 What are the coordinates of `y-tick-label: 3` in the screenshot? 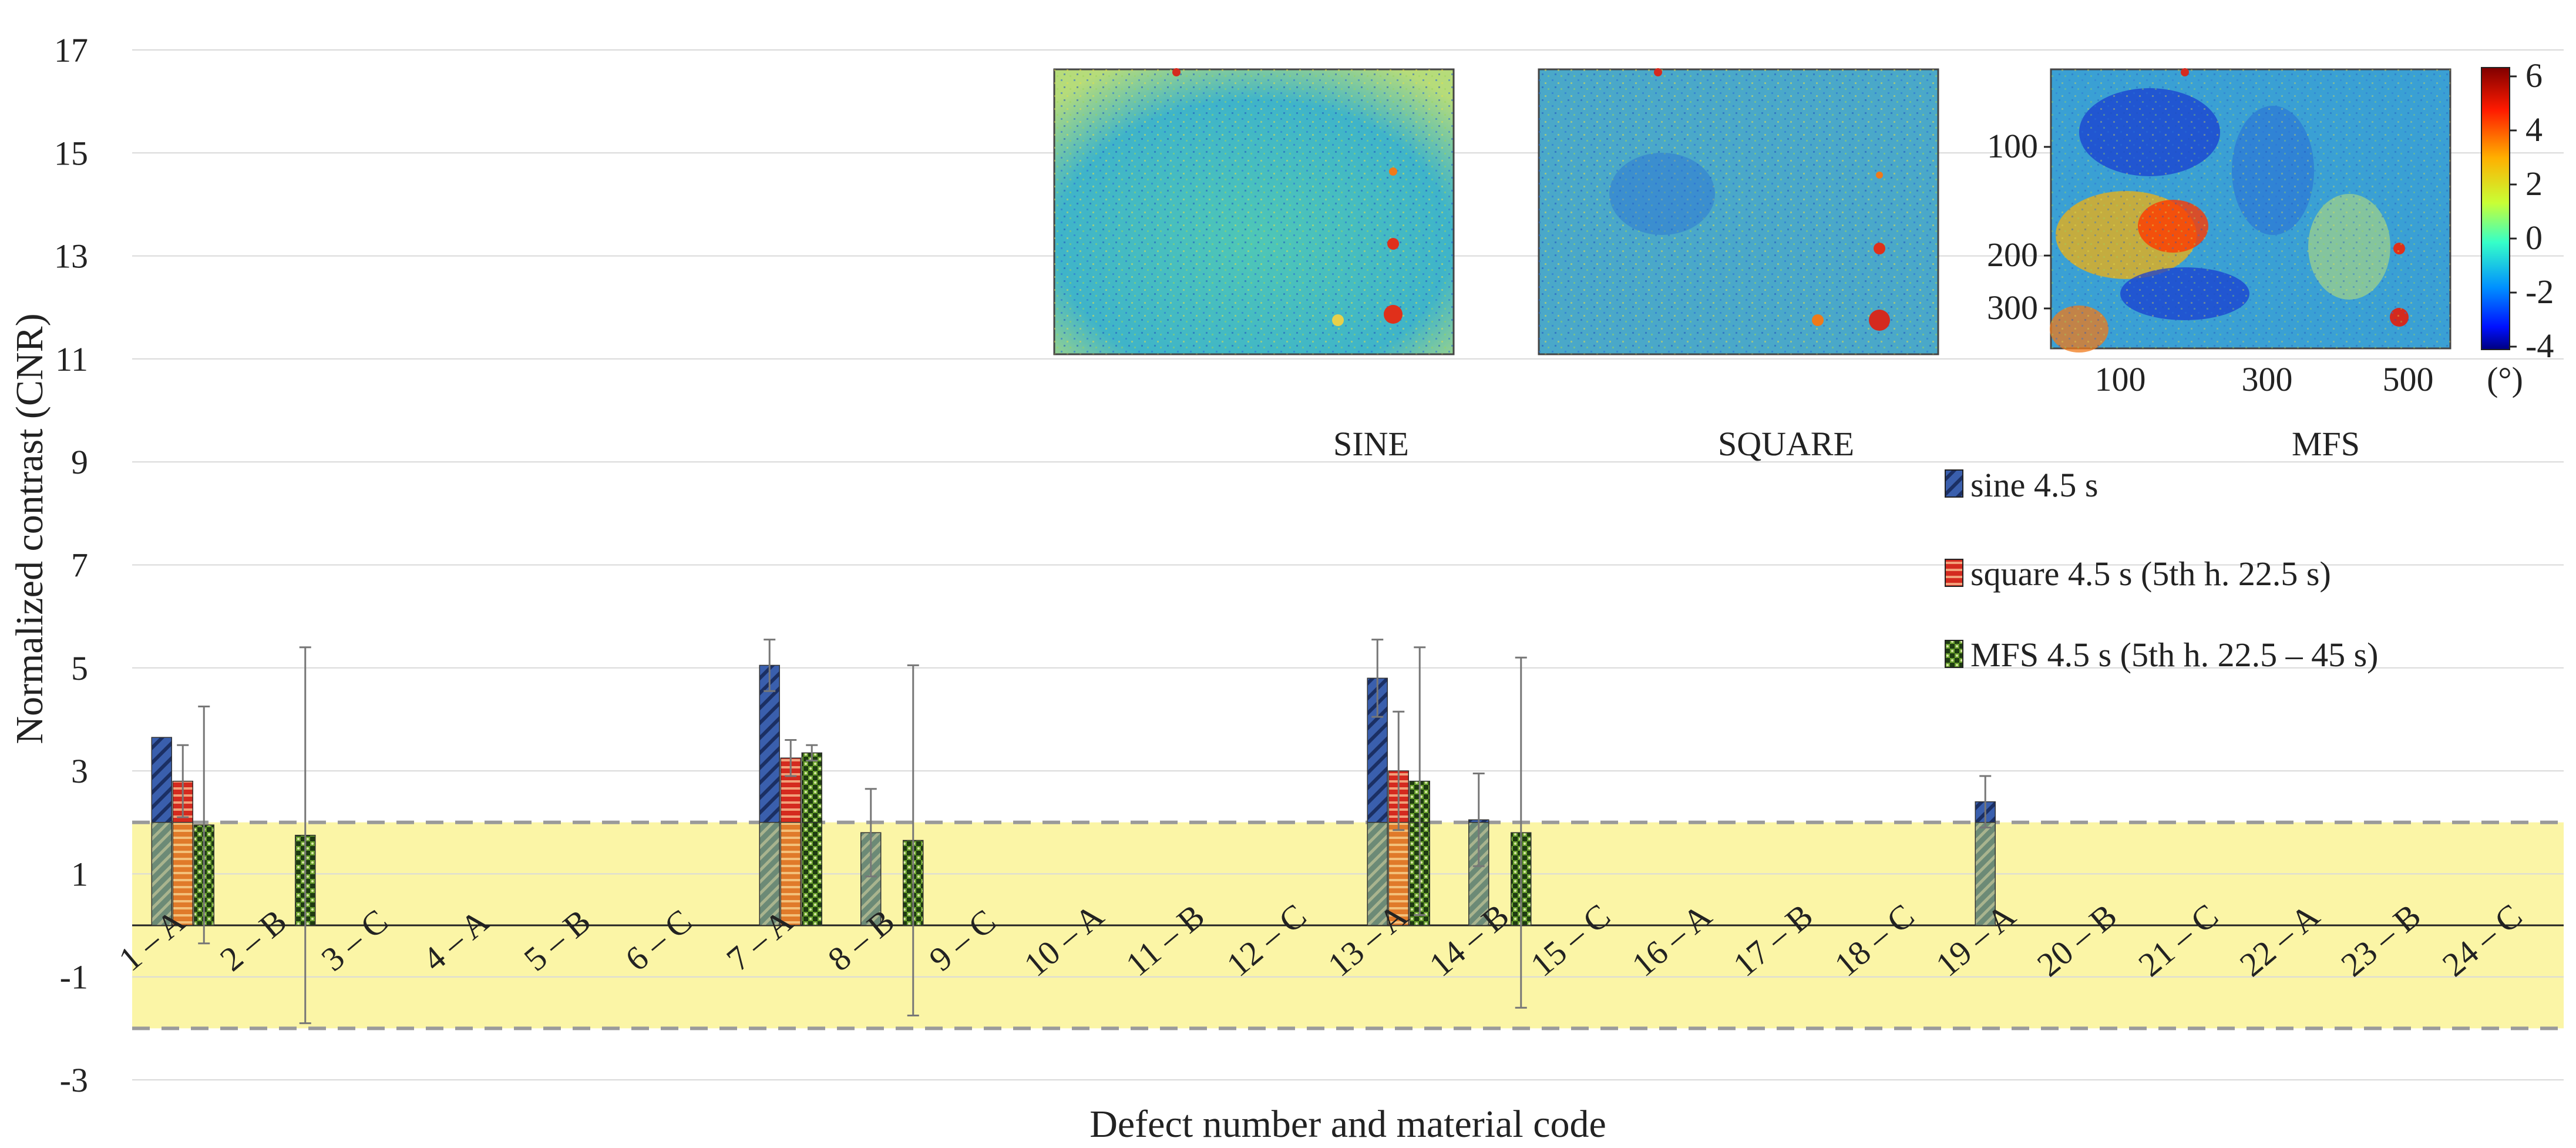 It's located at (79, 771).